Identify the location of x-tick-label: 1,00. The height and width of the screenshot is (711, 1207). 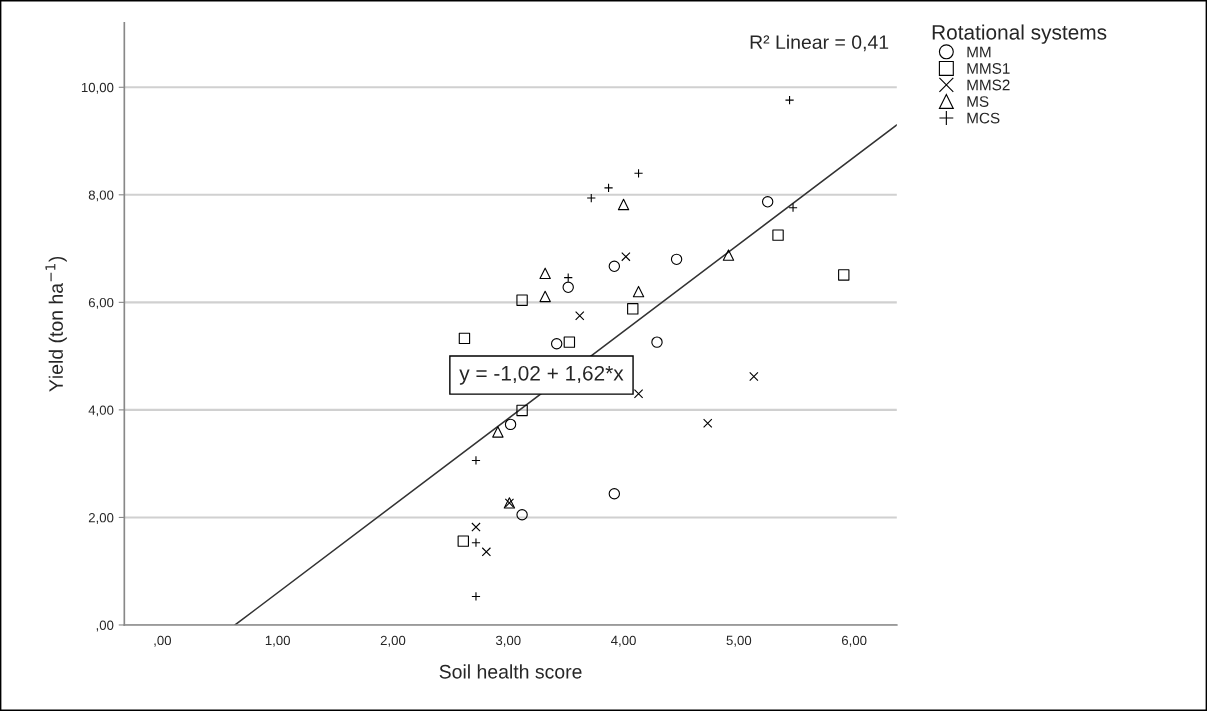
(277, 641).